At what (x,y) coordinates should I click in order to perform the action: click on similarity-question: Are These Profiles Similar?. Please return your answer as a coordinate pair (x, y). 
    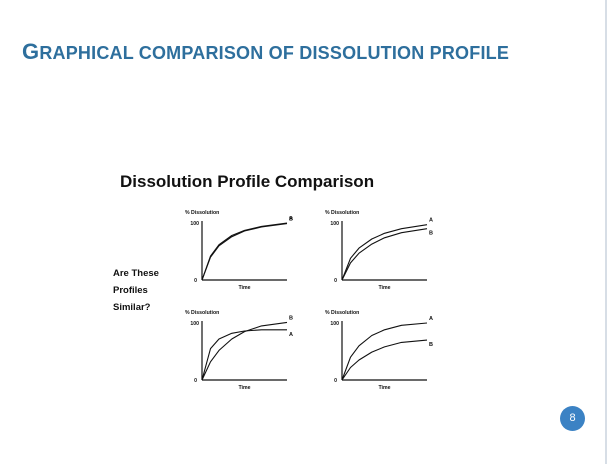
    Looking at the image, I should click on (148, 290).